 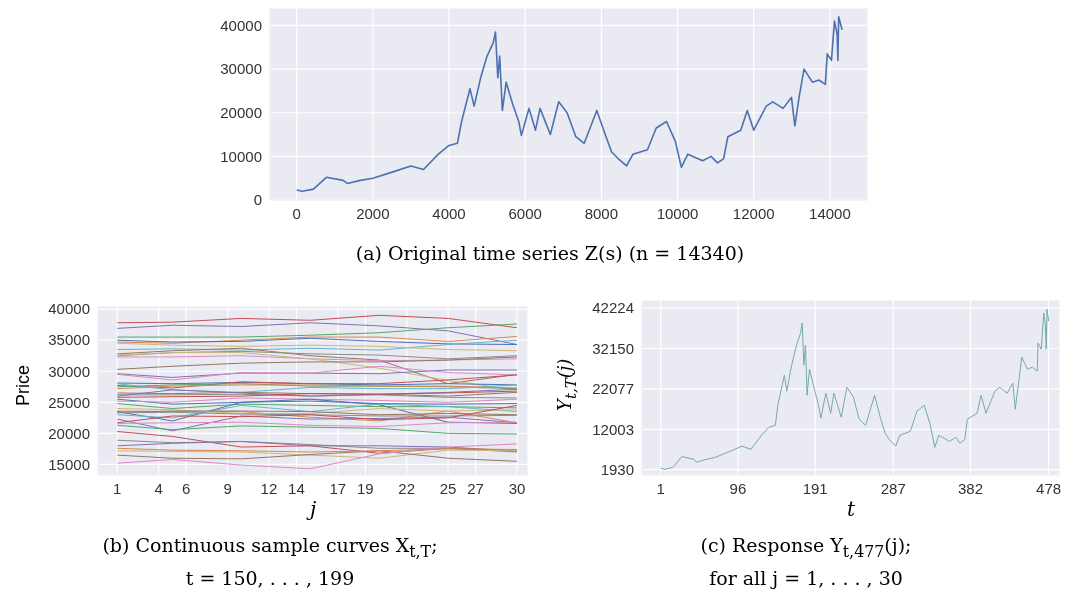 What do you see at coordinates (815, 488) in the screenshot?
I see `x-tick-label: 191` at bounding box center [815, 488].